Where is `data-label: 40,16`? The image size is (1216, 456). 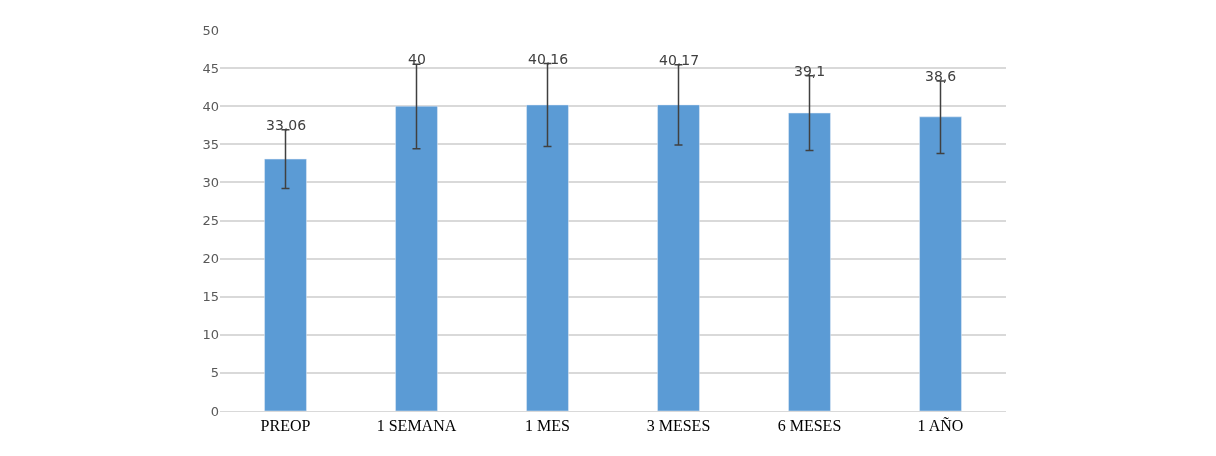 data-label: 40,16 is located at coordinates (548, 59).